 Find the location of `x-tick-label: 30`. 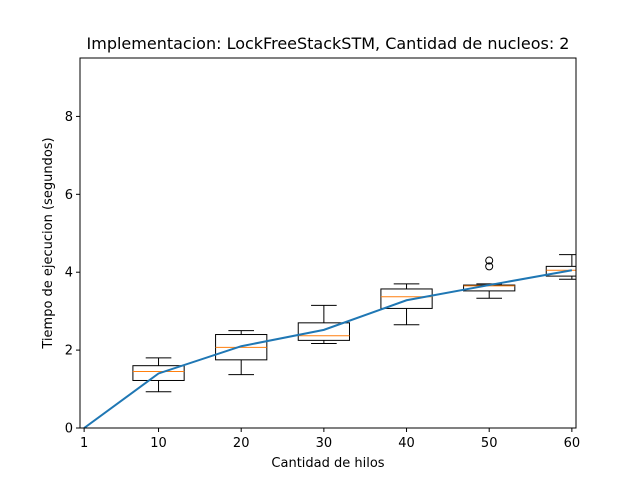

x-tick-label: 30 is located at coordinates (324, 443).